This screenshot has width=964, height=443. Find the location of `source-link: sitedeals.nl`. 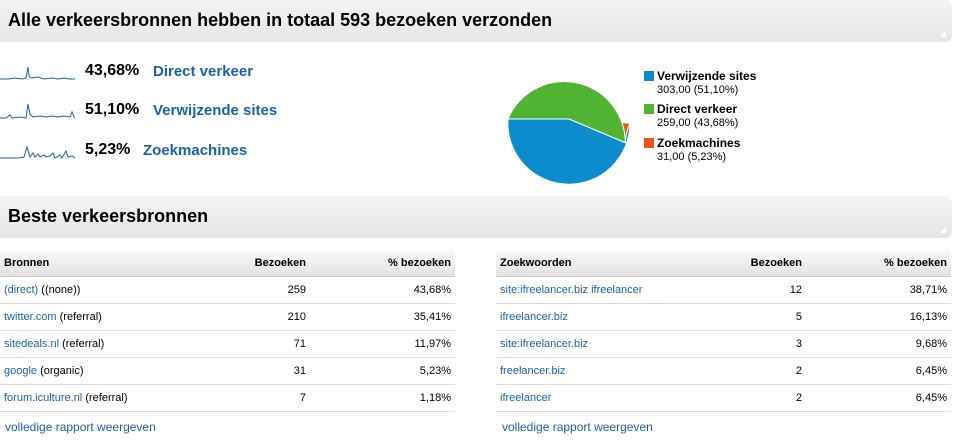

source-link: sitedeals.nl is located at coordinates (32, 343).